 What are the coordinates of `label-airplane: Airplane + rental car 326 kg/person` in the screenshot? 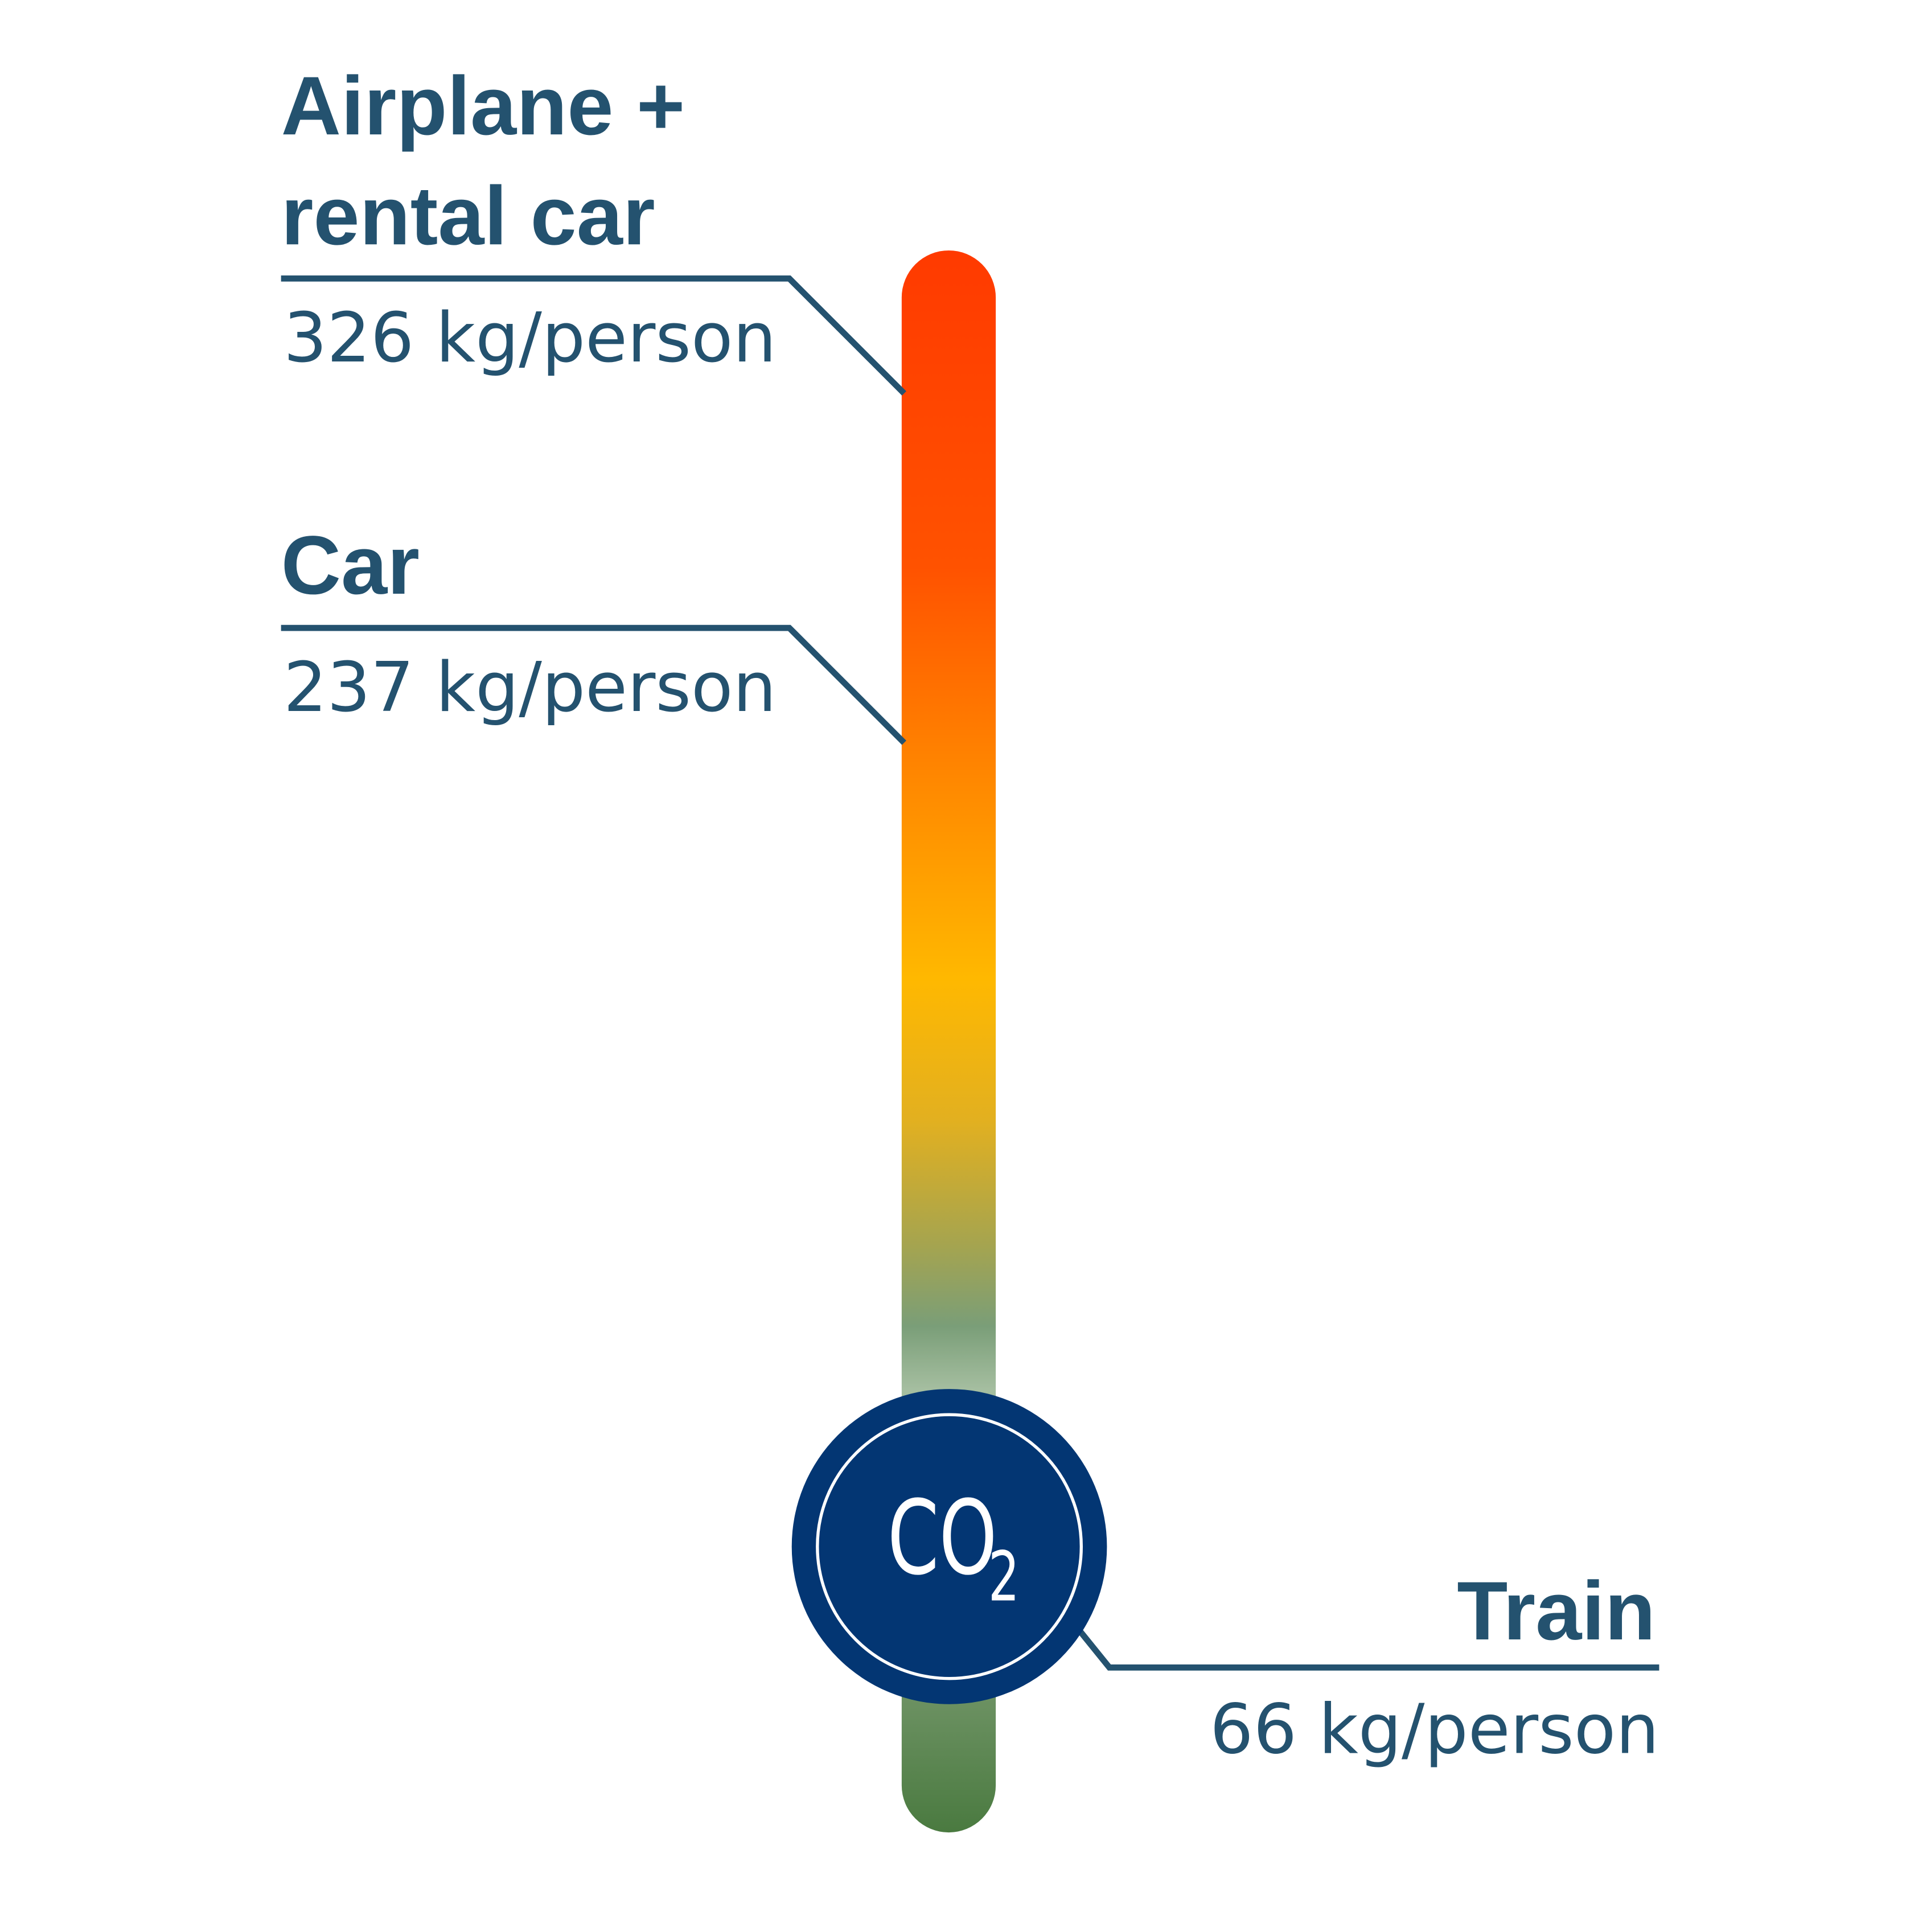 It's located at (529, 218).